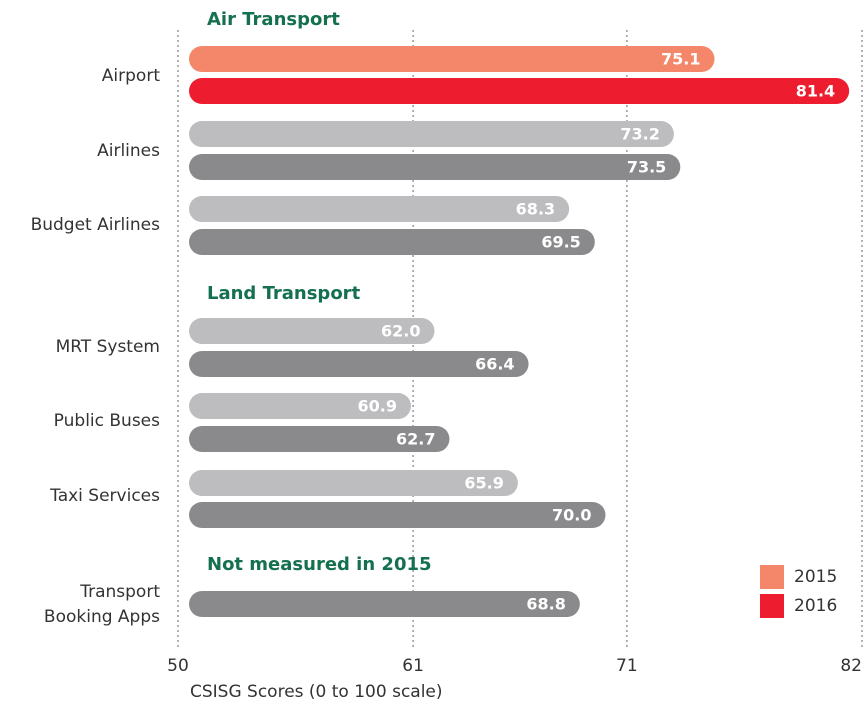 The width and height of the screenshot is (865, 708). I want to click on value-label: 68.3, so click(535, 209).